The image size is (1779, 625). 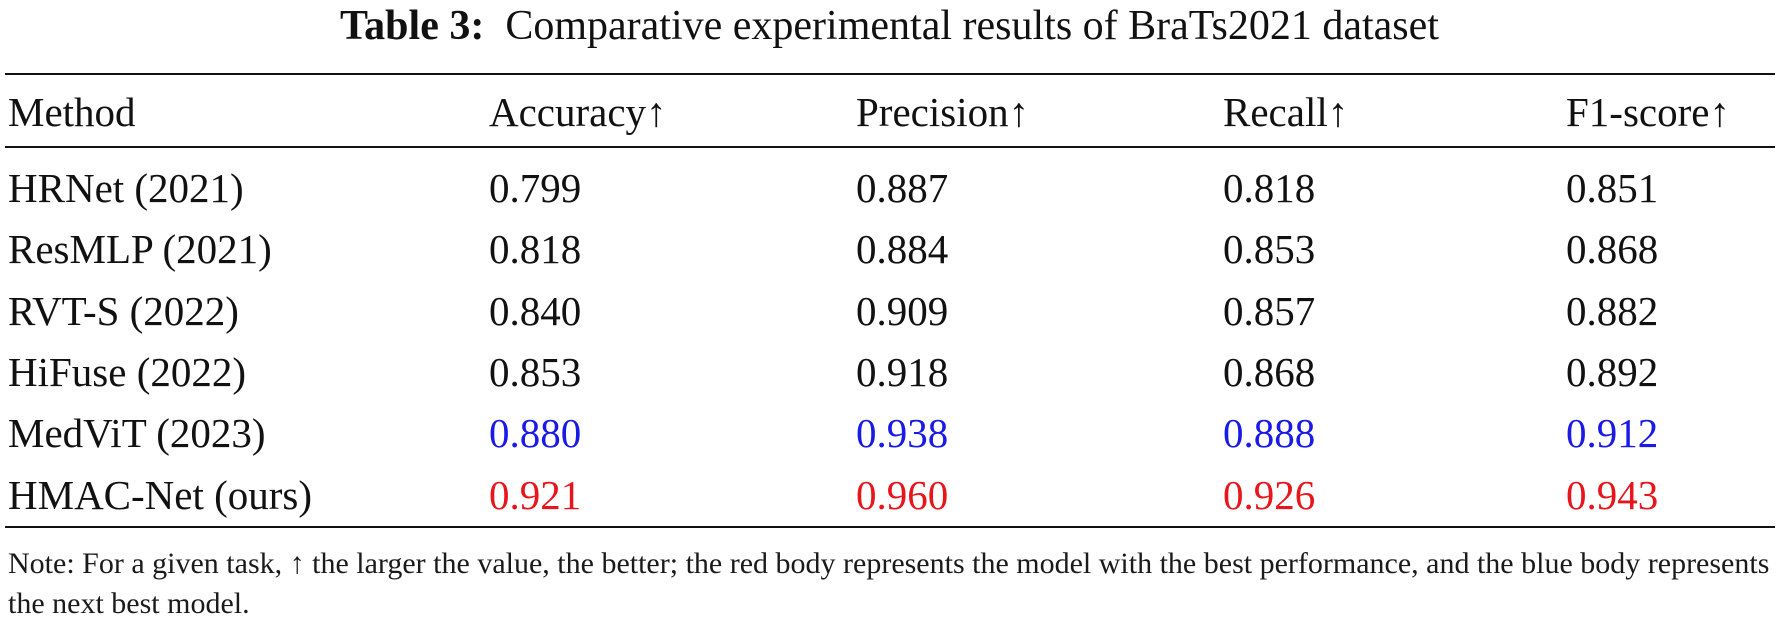 I want to click on table-row: RVT-S (2022) 0.840 0.909 0.857 0.882, so click(x=889, y=311).